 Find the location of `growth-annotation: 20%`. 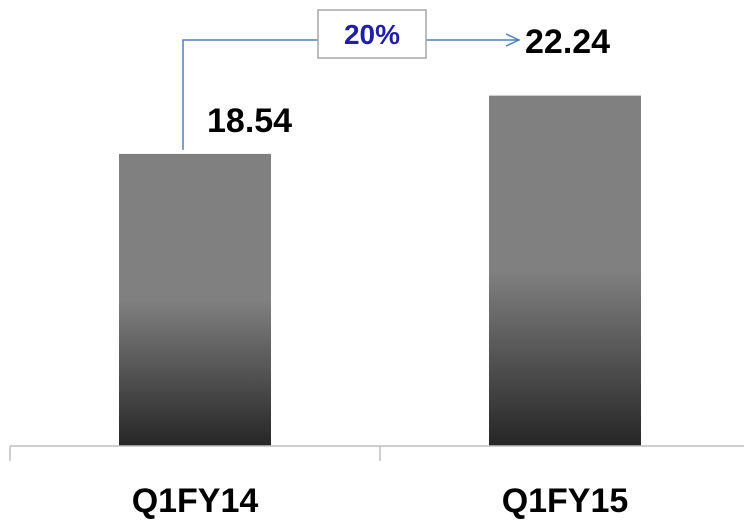

growth-annotation: 20% is located at coordinates (351, 79).